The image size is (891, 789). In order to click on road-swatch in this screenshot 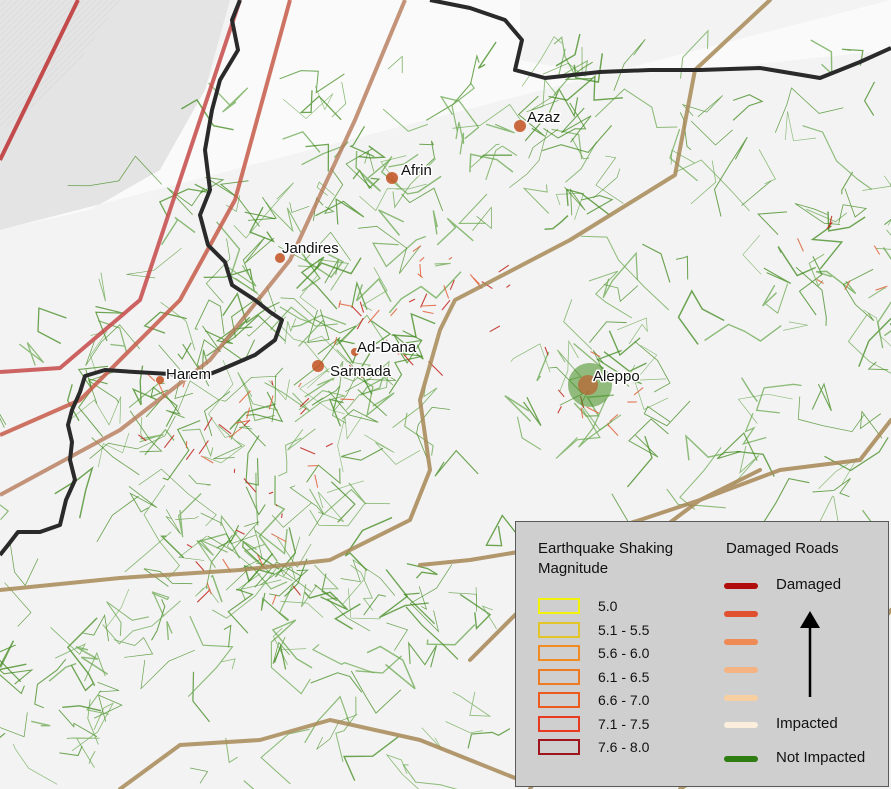, I will do `click(741, 614)`.